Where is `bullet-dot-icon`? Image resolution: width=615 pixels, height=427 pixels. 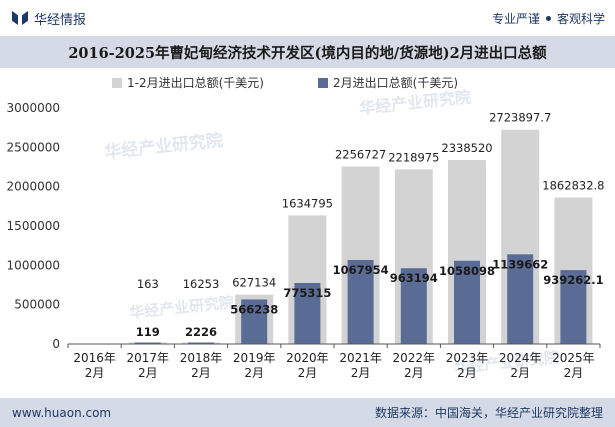 bullet-dot-icon is located at coordinates (548, 18).